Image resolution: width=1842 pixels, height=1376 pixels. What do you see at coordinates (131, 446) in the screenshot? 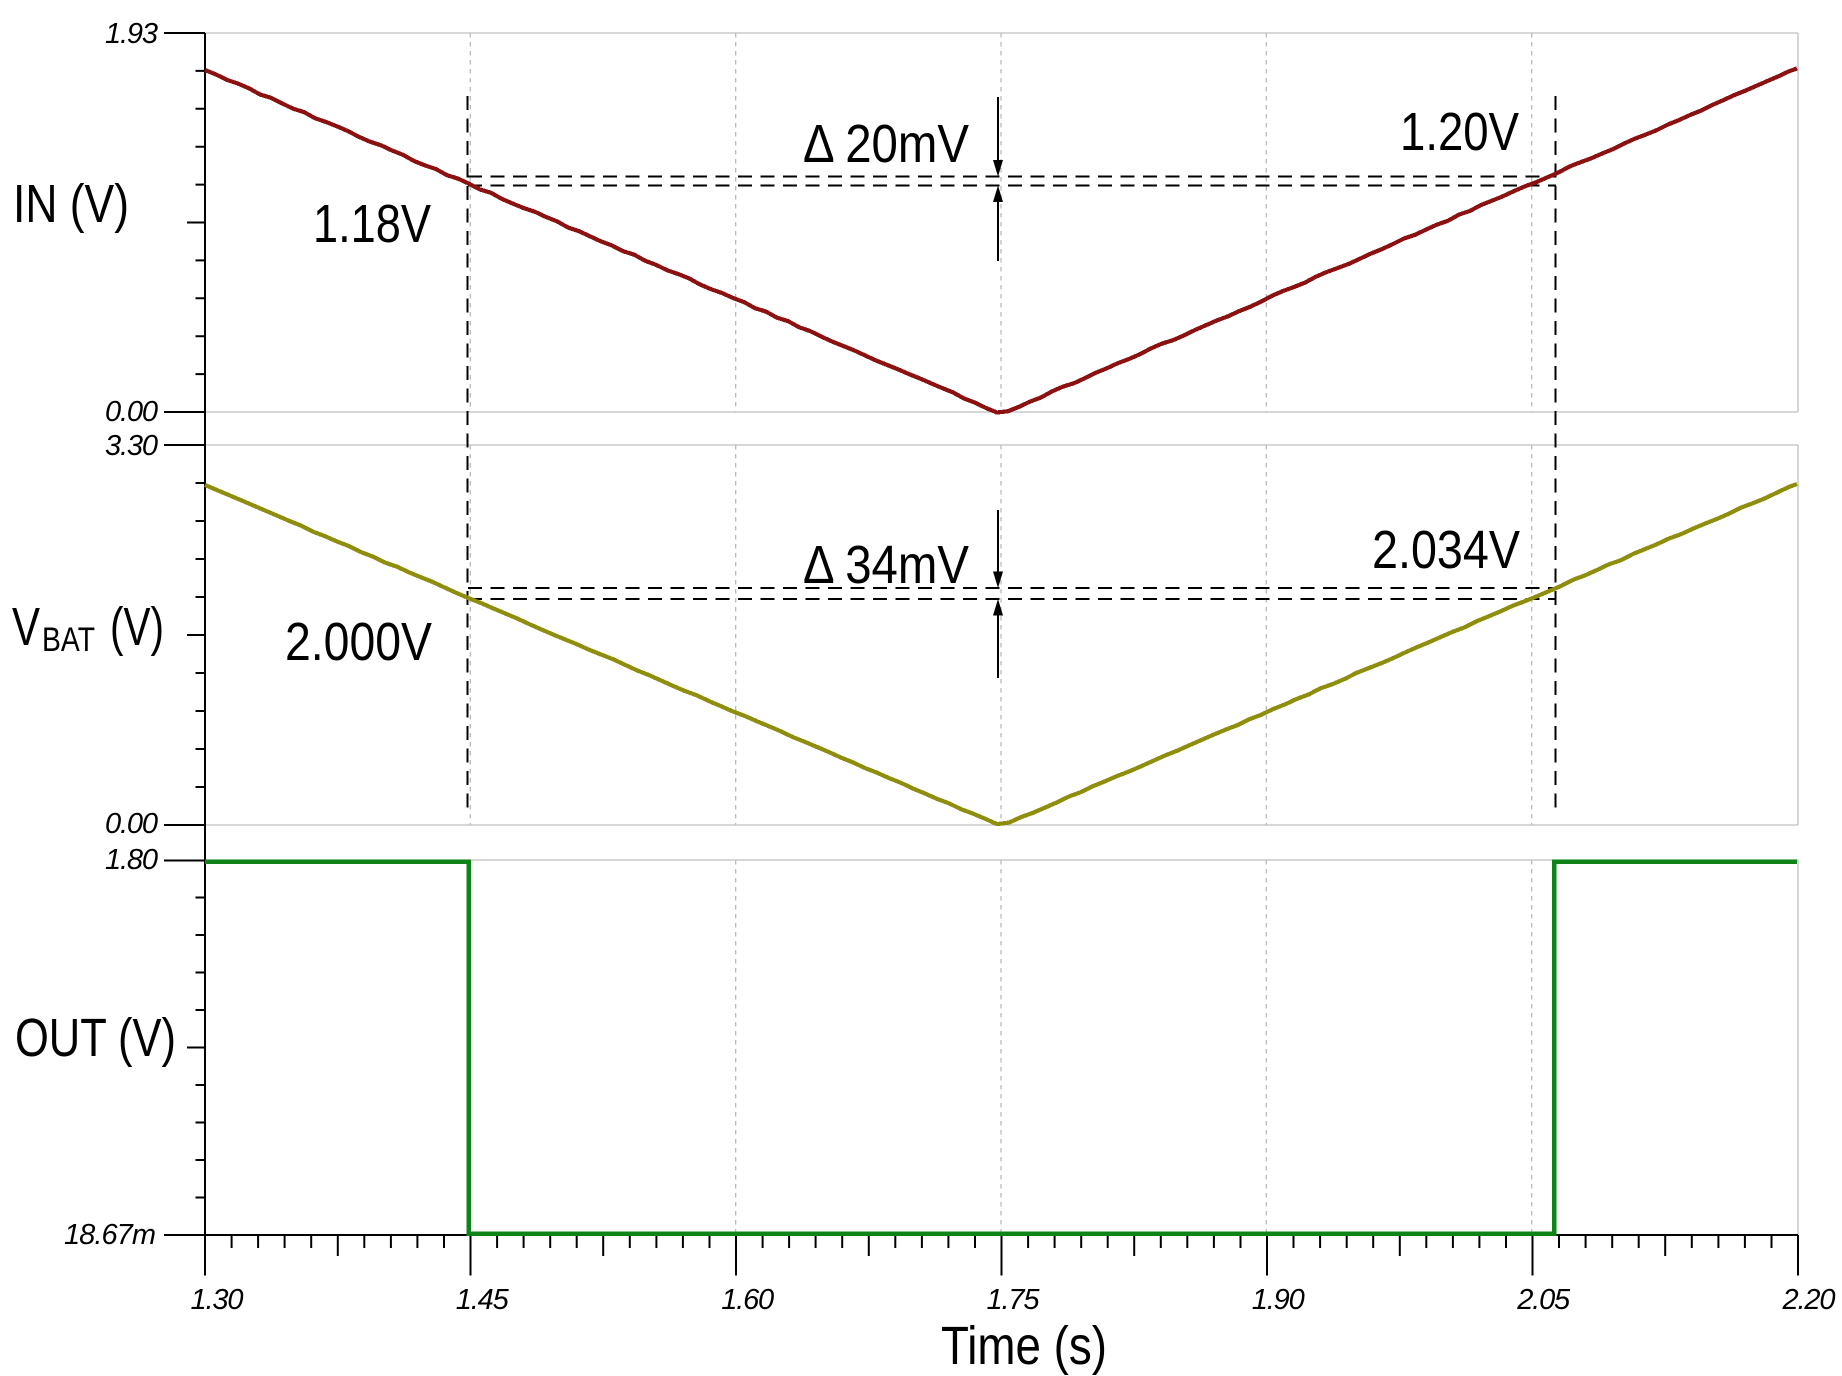
I see `svg-text: 3.30` at bounding box center [131, 446].